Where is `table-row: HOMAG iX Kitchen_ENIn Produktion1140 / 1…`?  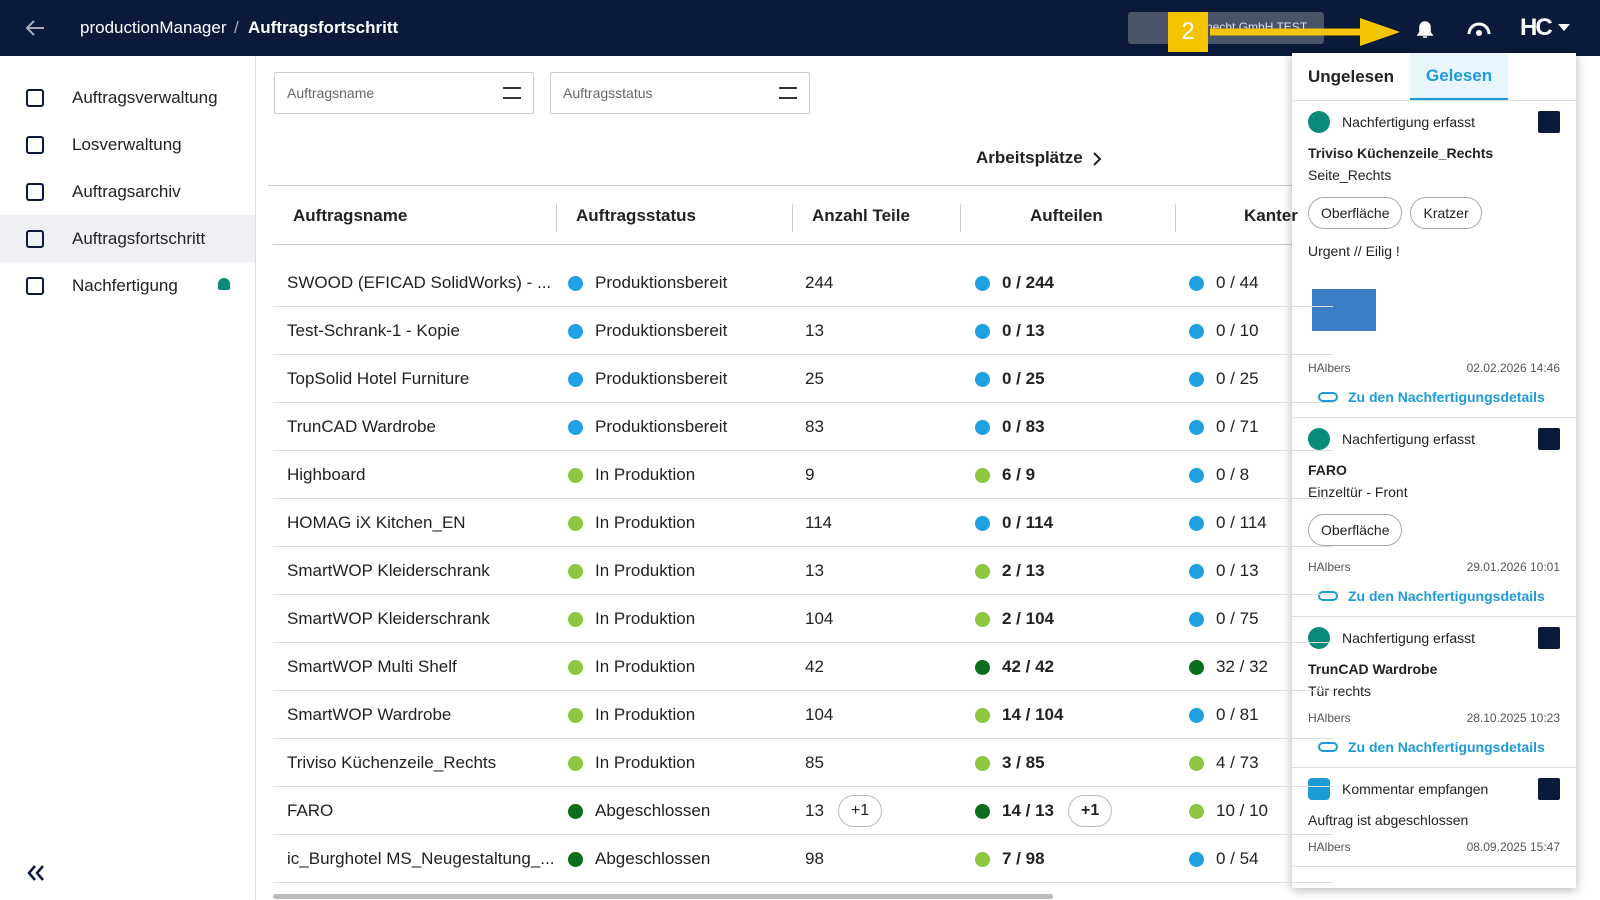 table-row: HOMAG iX Kitchen_ENIn Produktion1140 / 1… is located at coordinates (803, 523).